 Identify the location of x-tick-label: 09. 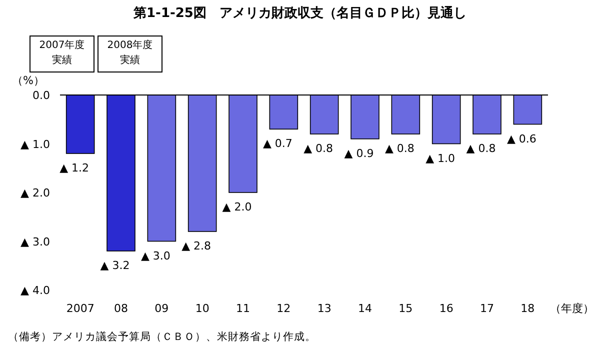
(161, 308).